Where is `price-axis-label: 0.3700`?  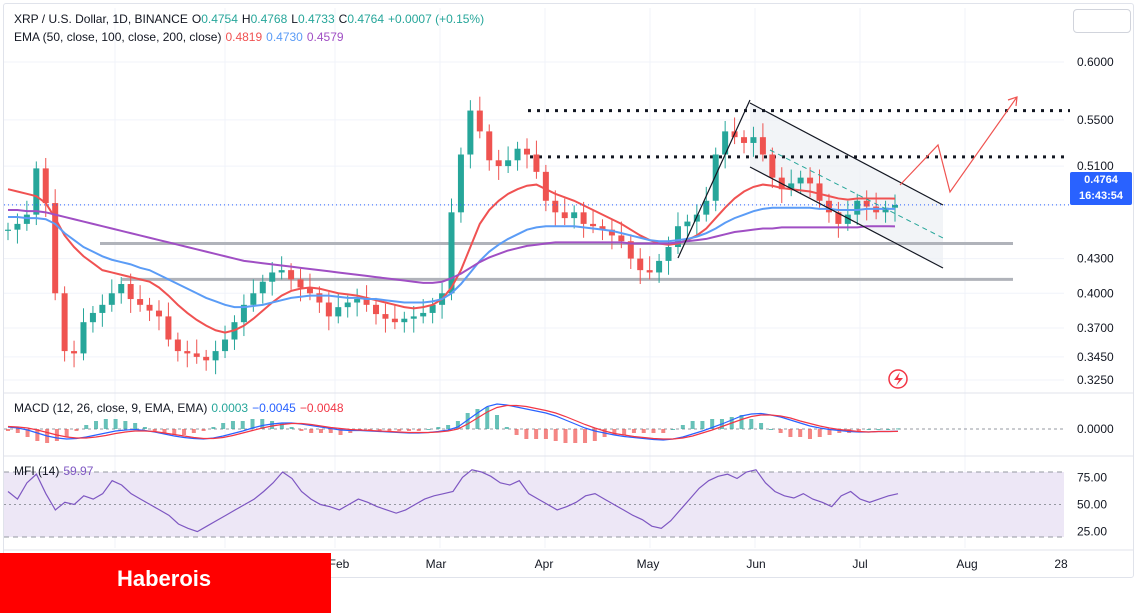 price-axis-label: 0.3700 is located at coordinates (1095, 328).